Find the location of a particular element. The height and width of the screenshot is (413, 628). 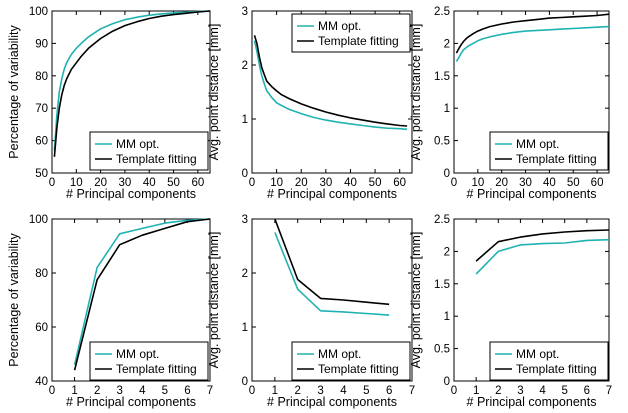

y-tick-label: 70 is located at coordinates (41, 109).